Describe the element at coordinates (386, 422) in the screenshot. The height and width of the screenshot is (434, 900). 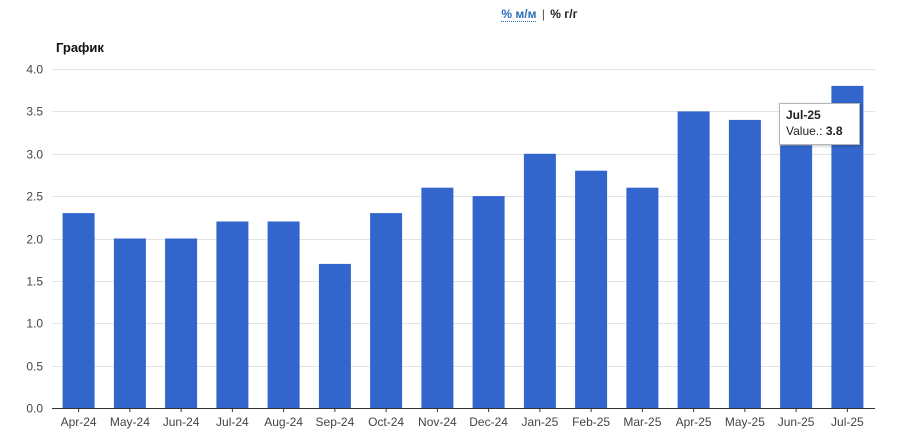
I see `x-tick-label: Oct-24` at that location.